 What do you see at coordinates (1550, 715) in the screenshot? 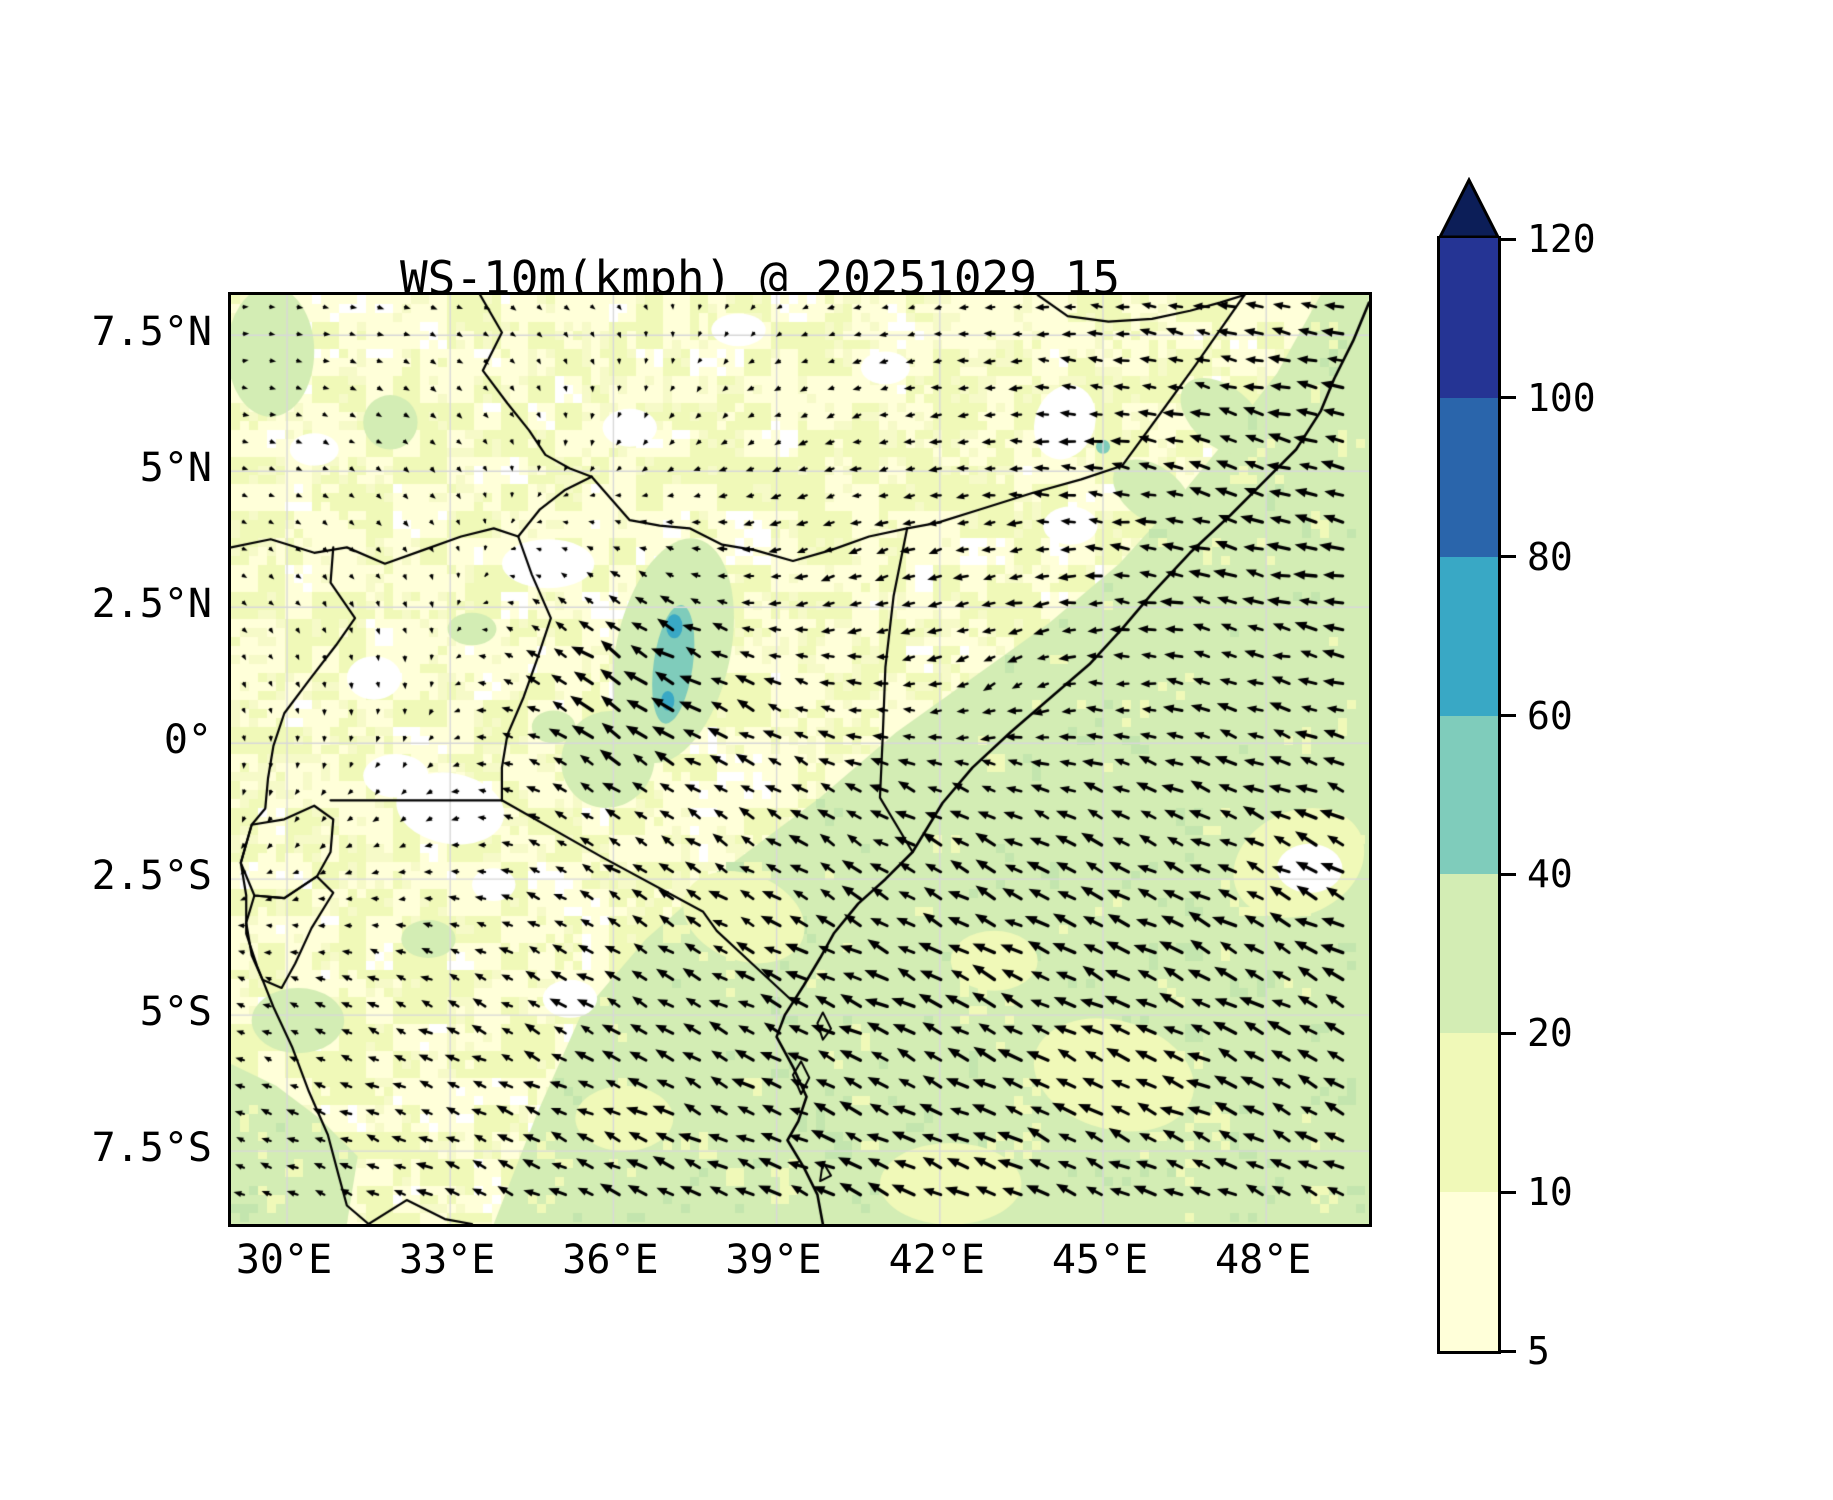
I see `colorbar-tick-label: 60` at bounding box center [1550, 715].